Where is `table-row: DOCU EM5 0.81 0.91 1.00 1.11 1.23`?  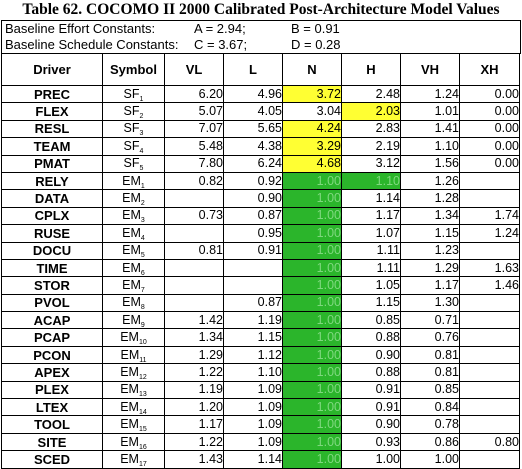
table-row: DOCU EM5 0.81 0.91 1.00 1.11 1.23 is located at coordinates (260, 250).